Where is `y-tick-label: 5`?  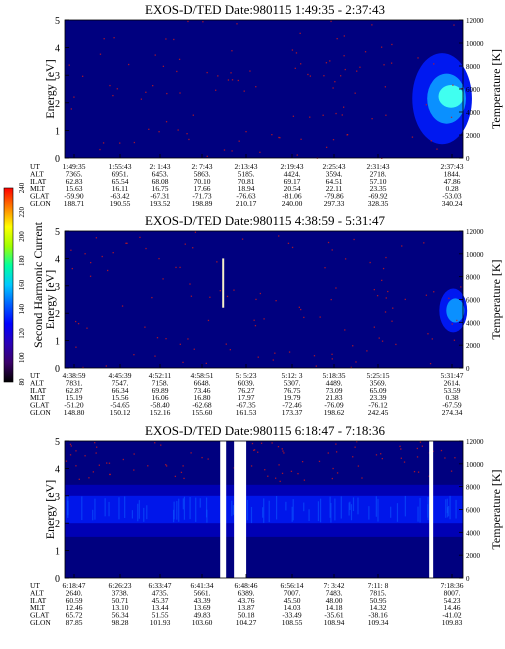 y-tick-label: 5 is located at coordinates (57, 21).